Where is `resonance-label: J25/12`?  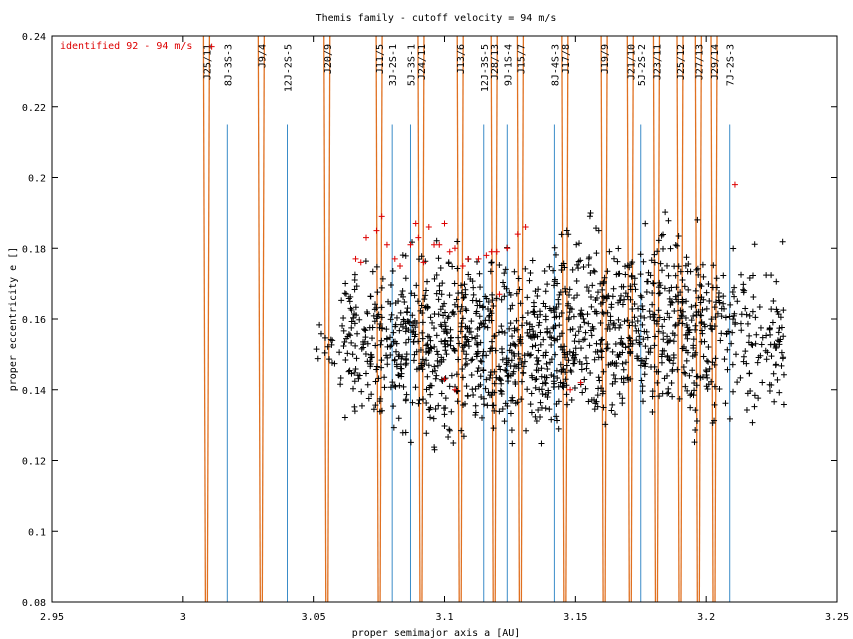
resonance-label: J25/12 is located at coordinates (681, 62).